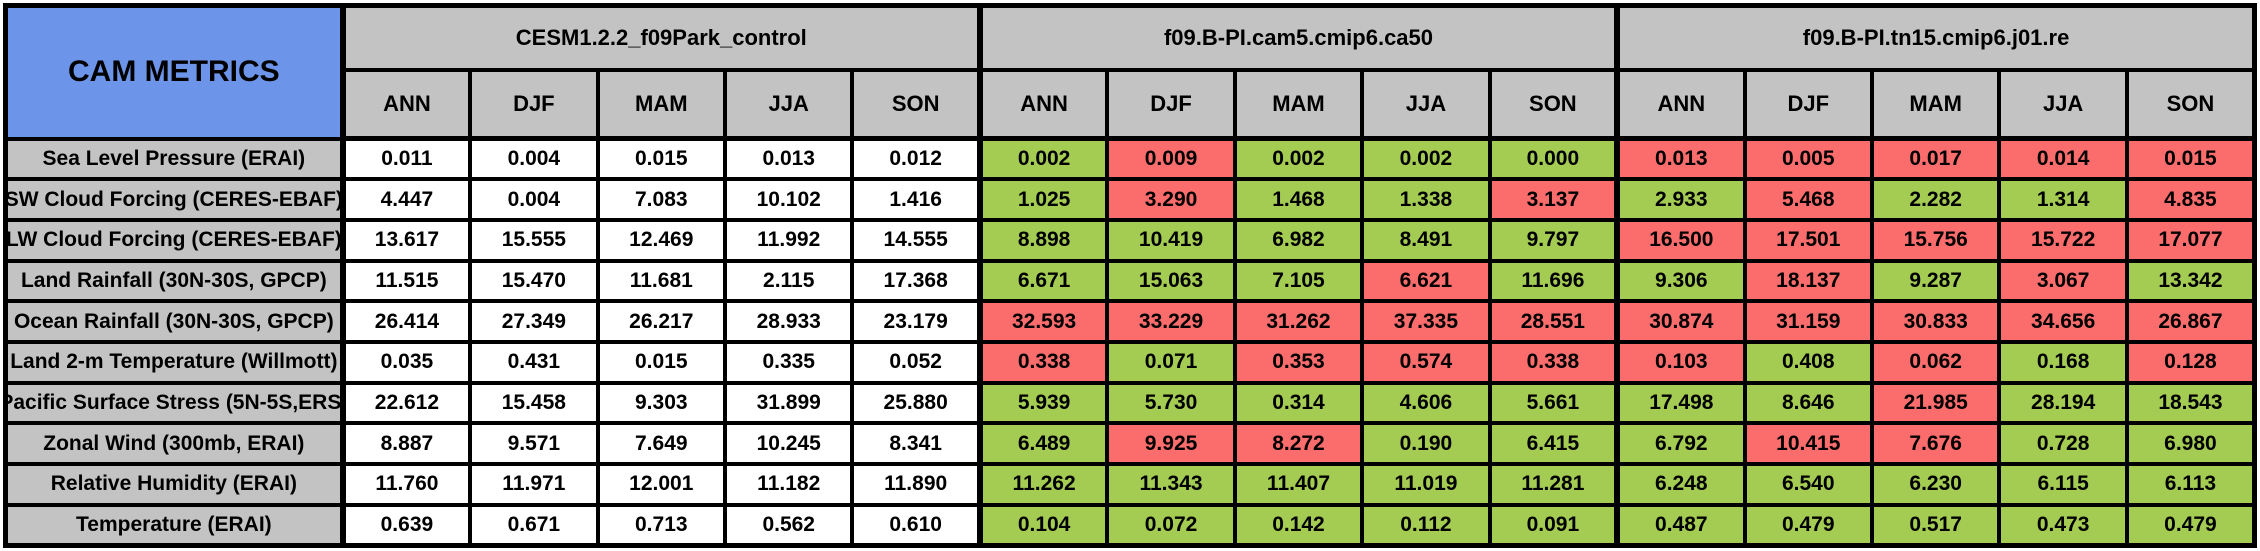 Image resolution: width=2260 pixels, height=551 pixels. I want to click on metric-cell: 8.646, so click(1808, 403).